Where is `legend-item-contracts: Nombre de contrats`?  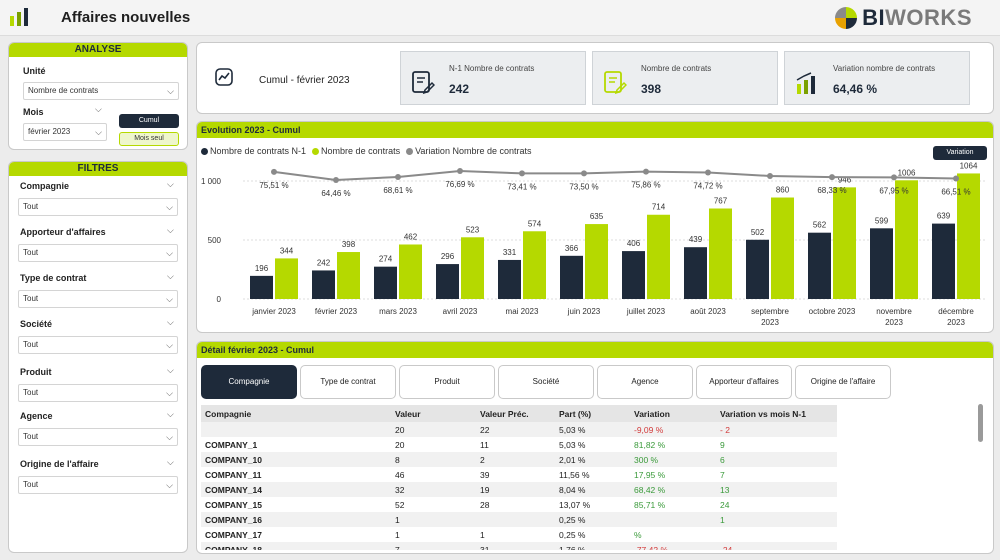 legend-item-contracts: Nombre de contrats is located at coordinates (356, 151).